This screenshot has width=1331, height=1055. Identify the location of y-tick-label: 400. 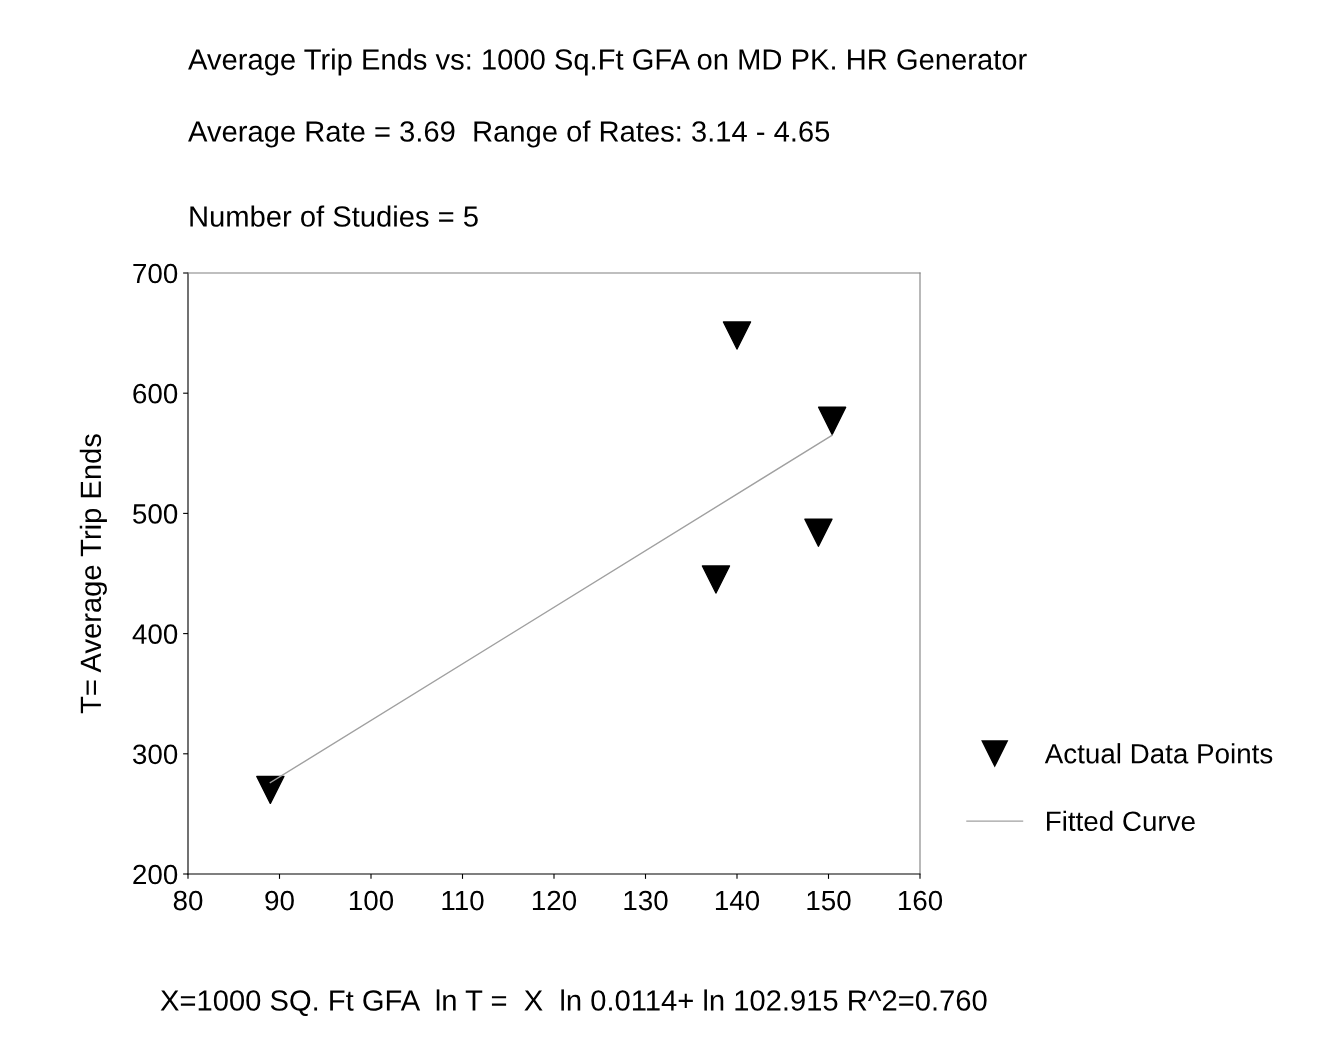
(155, 634).